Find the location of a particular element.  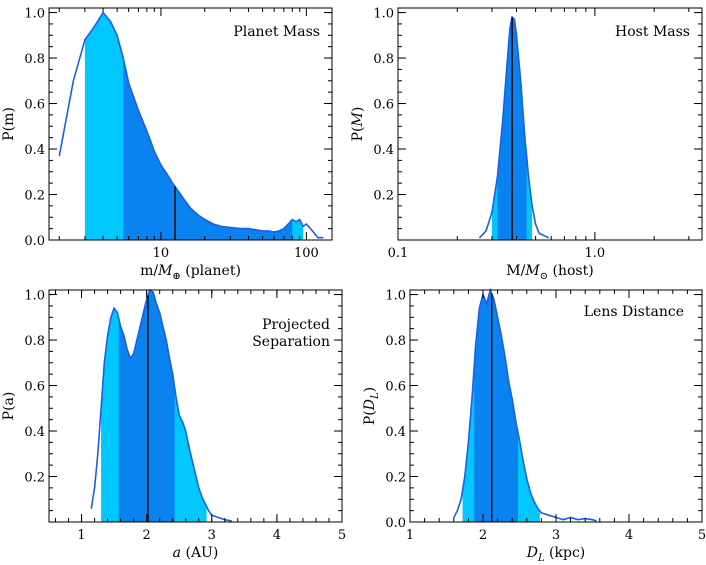

y-axis-label: P(DL) is located at coordinates (371, 406).